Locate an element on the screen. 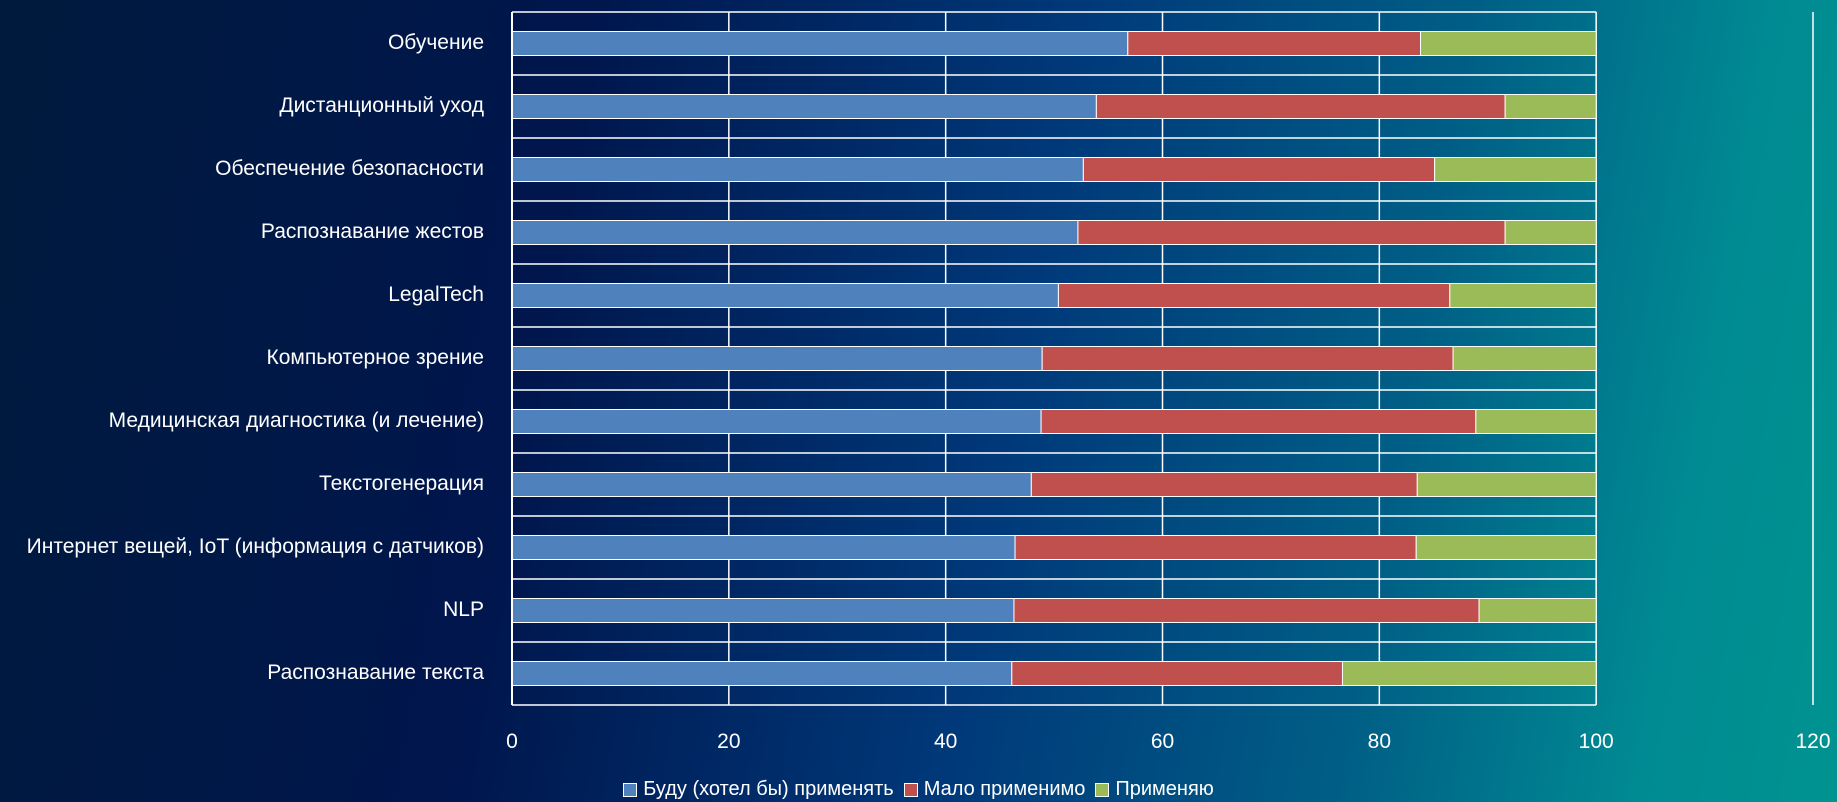 Image resolution: width=1837 pixels, height=802 pixels. legend-item-plan: Буду (хотел бы) применять is located at coordinates (758, 789).